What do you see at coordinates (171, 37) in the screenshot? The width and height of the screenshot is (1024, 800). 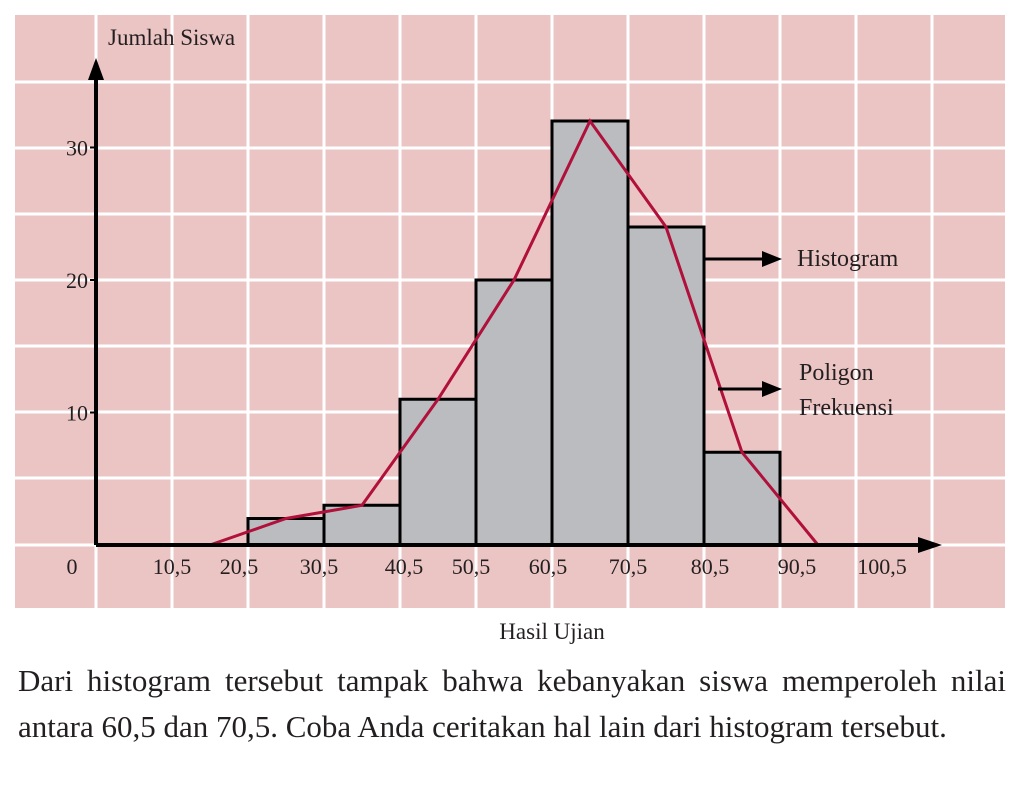 I see `y-axis-title: Jumlah Siswa` at bounding box center [171, 37].